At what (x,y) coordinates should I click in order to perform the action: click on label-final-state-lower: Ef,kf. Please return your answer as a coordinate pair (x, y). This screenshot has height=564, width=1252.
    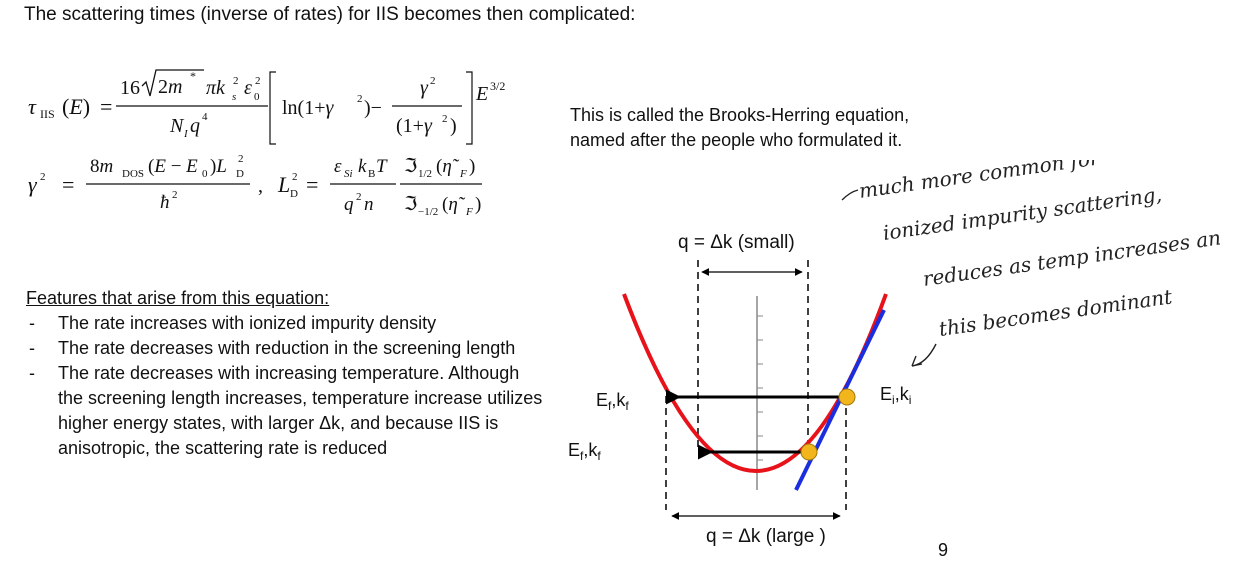
    Looking at the image, I should click on (584, 451).